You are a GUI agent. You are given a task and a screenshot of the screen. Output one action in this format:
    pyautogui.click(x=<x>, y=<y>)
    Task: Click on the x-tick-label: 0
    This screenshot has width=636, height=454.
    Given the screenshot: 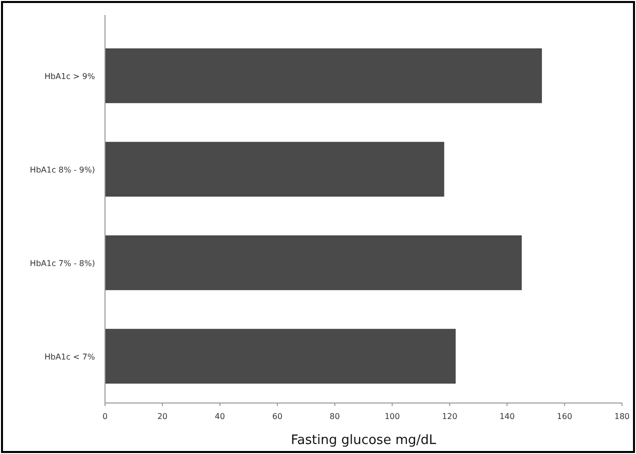 What is the action you would take?
    pyautogui.click(x=105, y=416)
    